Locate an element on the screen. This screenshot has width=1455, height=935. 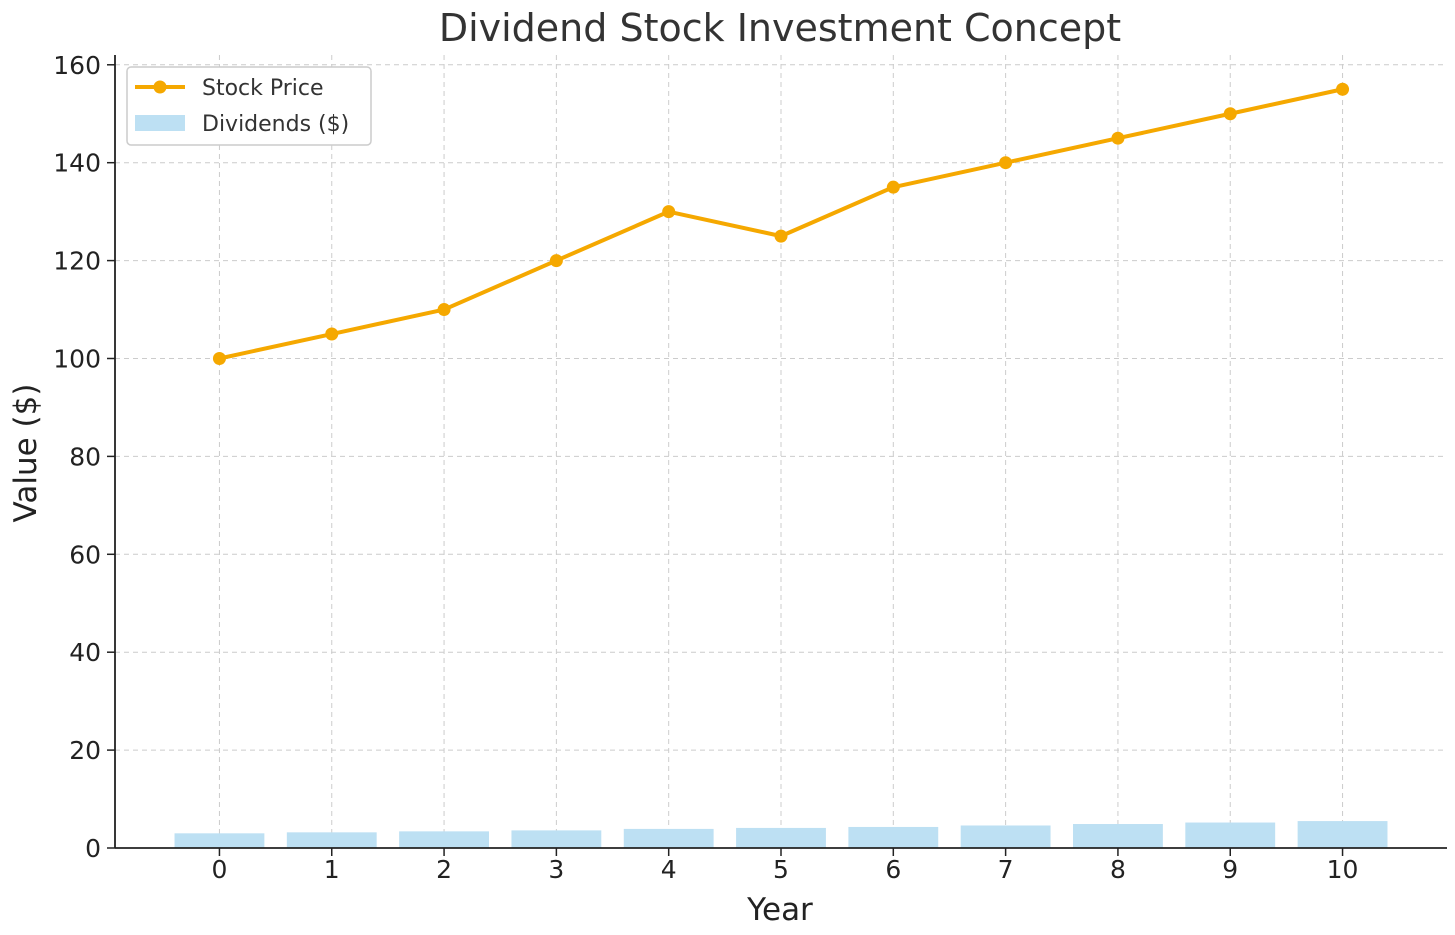
x-tick-label: 1 is located at coordinates (332, 869).